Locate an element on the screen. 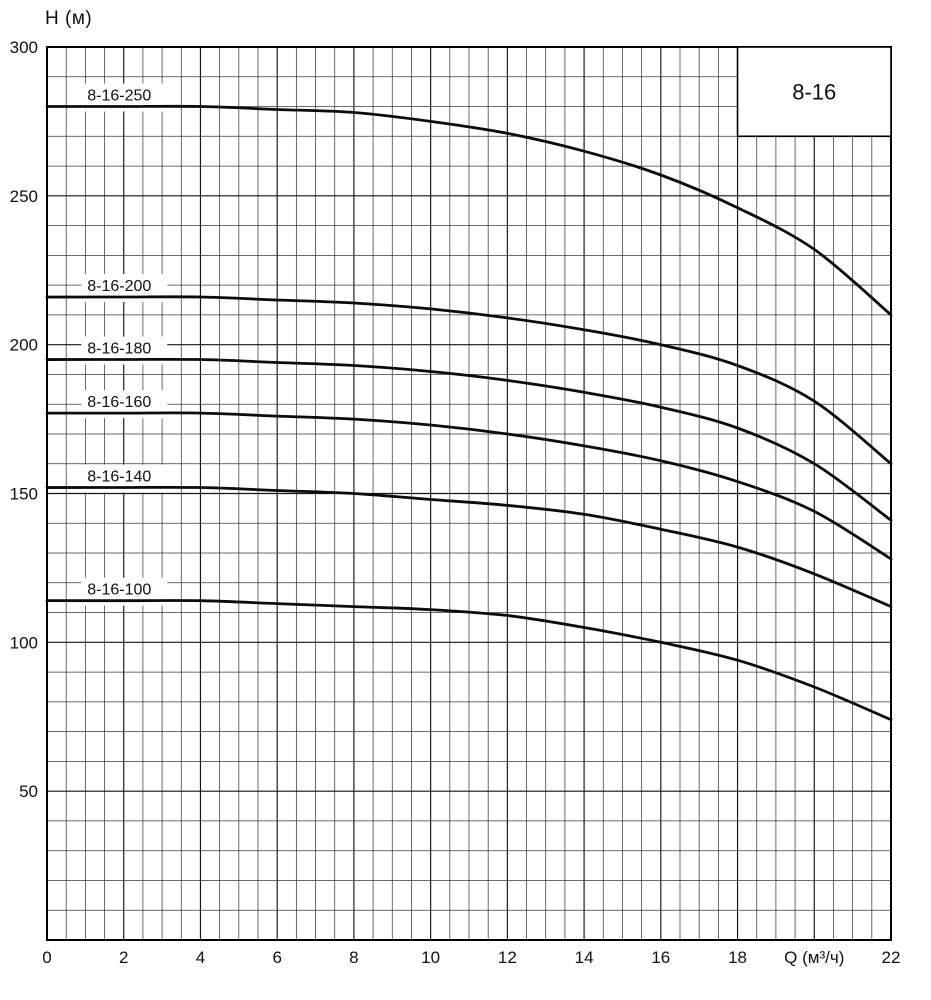 Image resolution: width=931 pixels, height=1000 pixels. series-family-label: 8-16 is located at coordinates (814, 92).